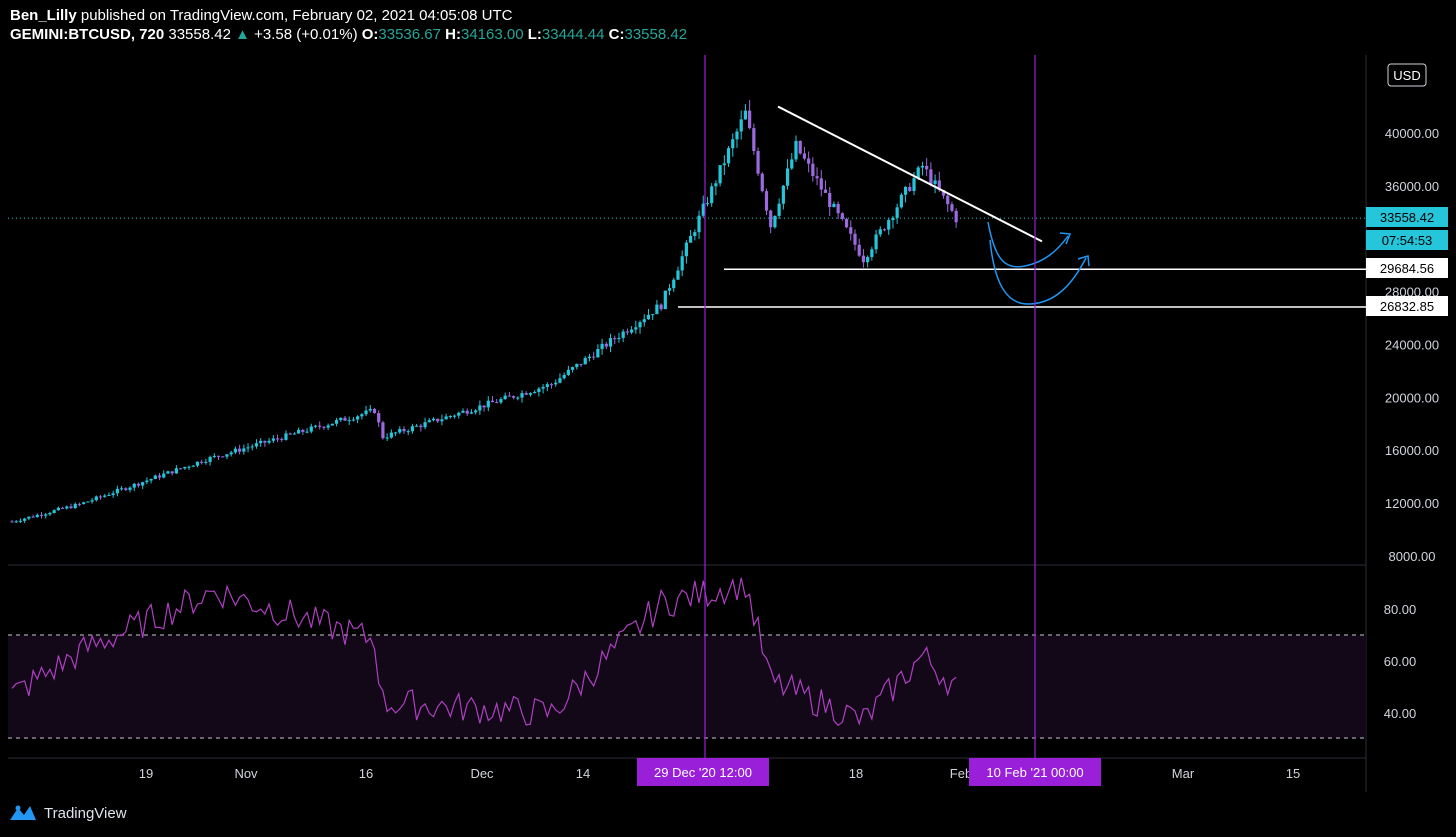 Image resolution: width=1456 pixels, height=837 pixels. I want to click on currency-button, so click(1407, 75).